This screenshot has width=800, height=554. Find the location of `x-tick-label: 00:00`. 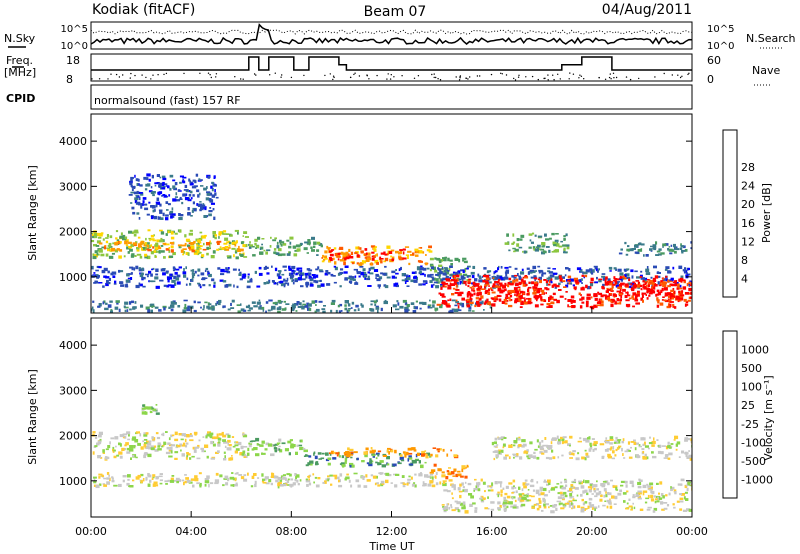

x-tick-label: 00:00 is located at coordinates (91, 531).